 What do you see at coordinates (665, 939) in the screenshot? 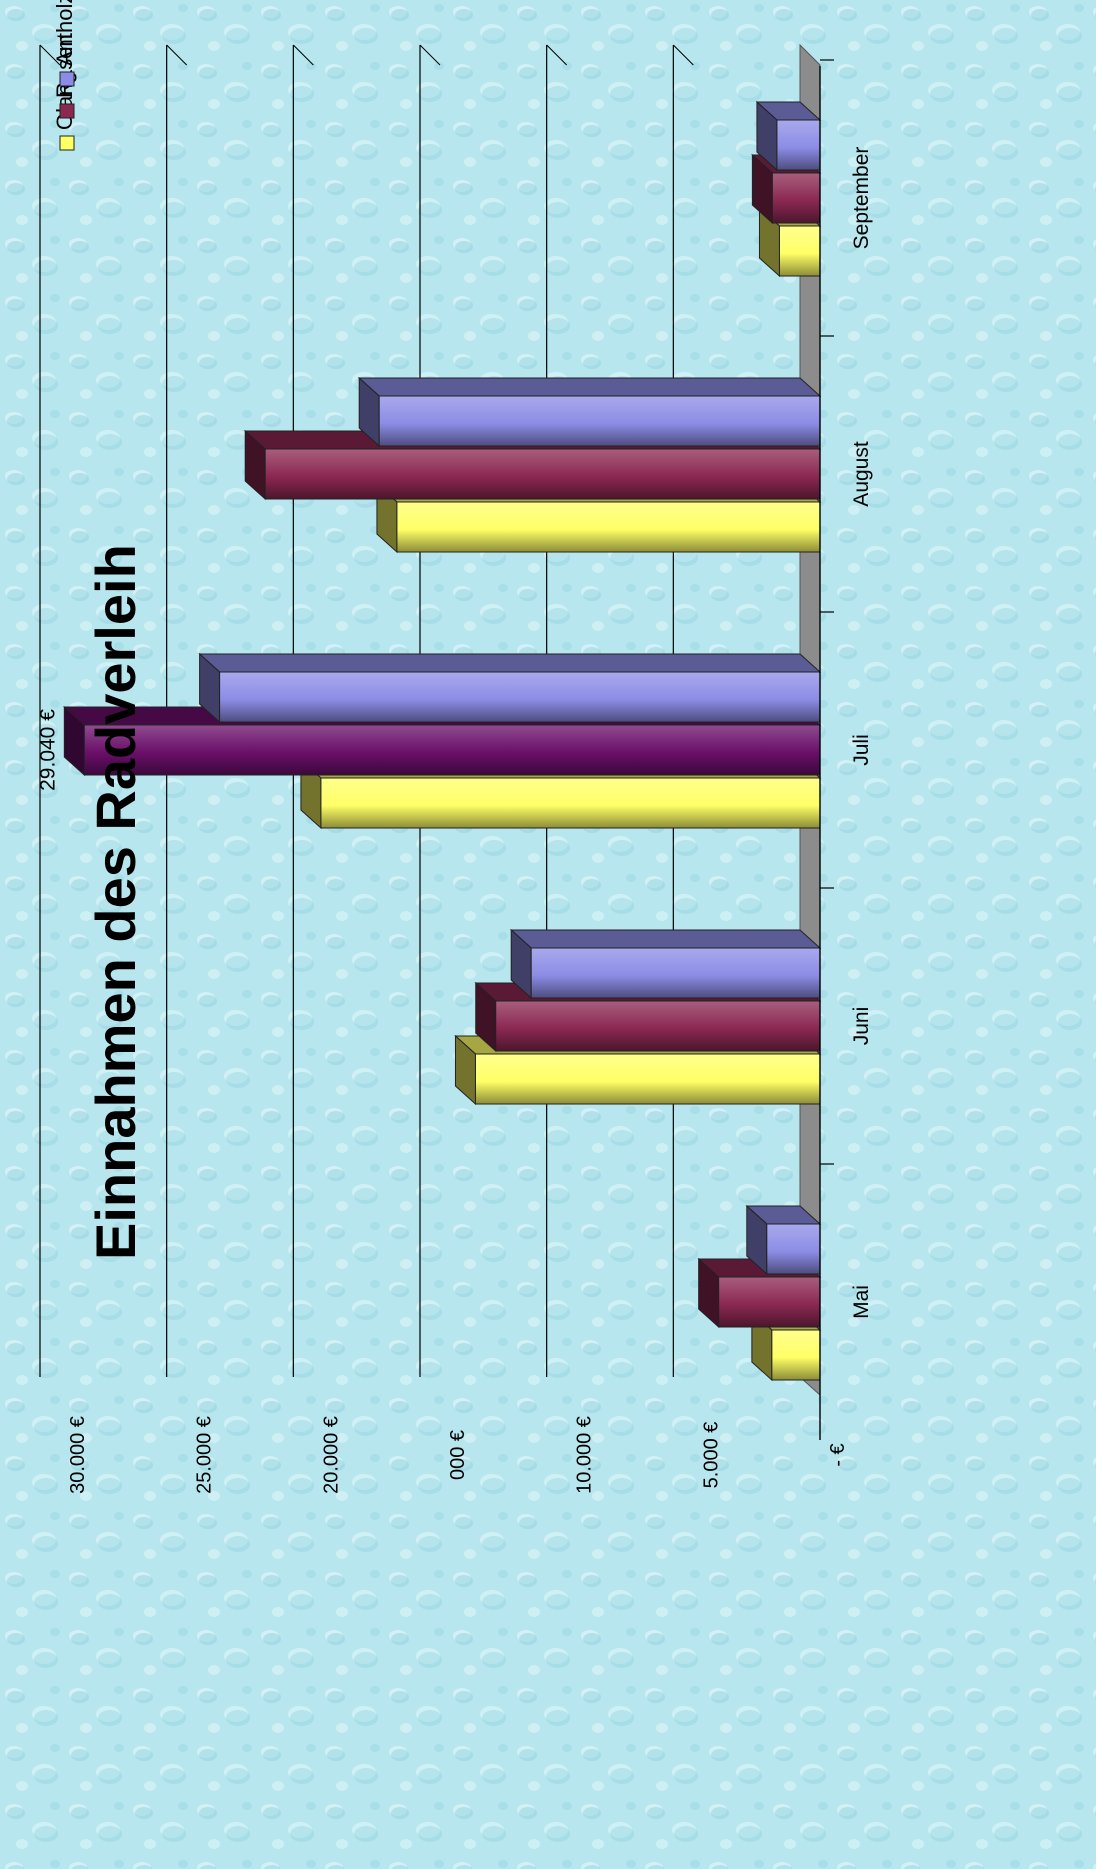
I see `bar-top-antholz-juni` at bounding box center [665, 939].